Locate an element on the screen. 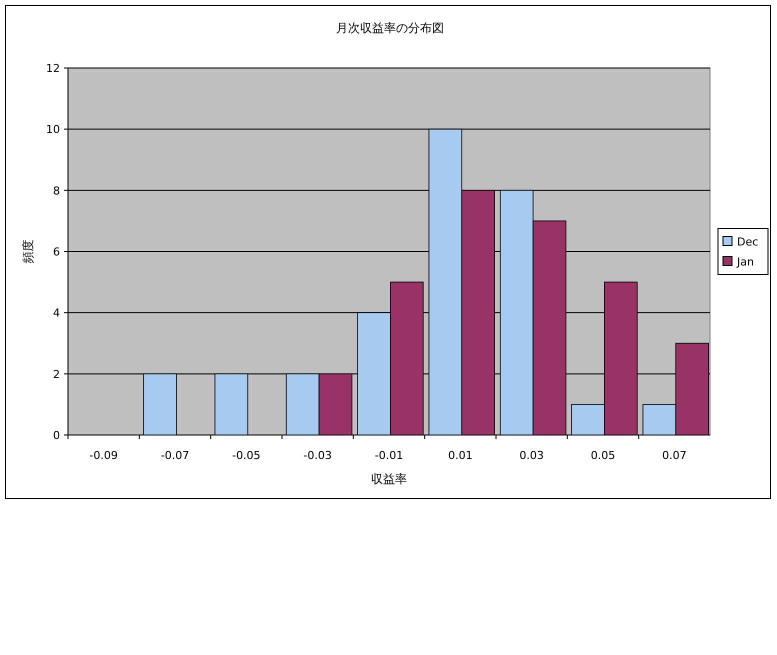  x-tick-label: -0.05 is located at coordinates (246, 455).